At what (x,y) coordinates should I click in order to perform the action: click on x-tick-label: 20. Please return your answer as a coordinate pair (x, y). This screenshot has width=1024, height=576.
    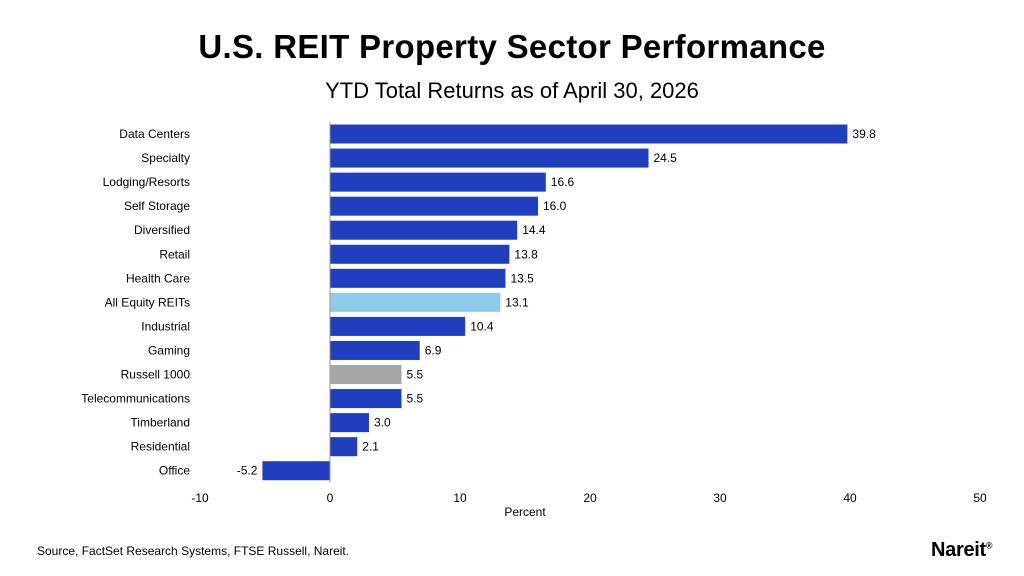
    Looking at the image, I should click on (590, 498).